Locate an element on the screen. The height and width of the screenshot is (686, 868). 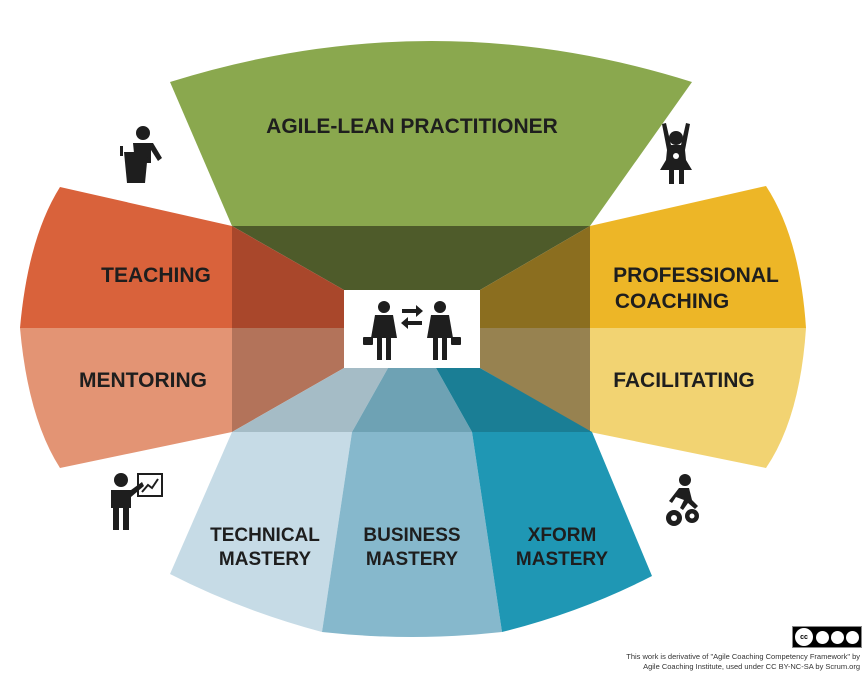
professional-coaching-segment is located at coordinates (698, 257).